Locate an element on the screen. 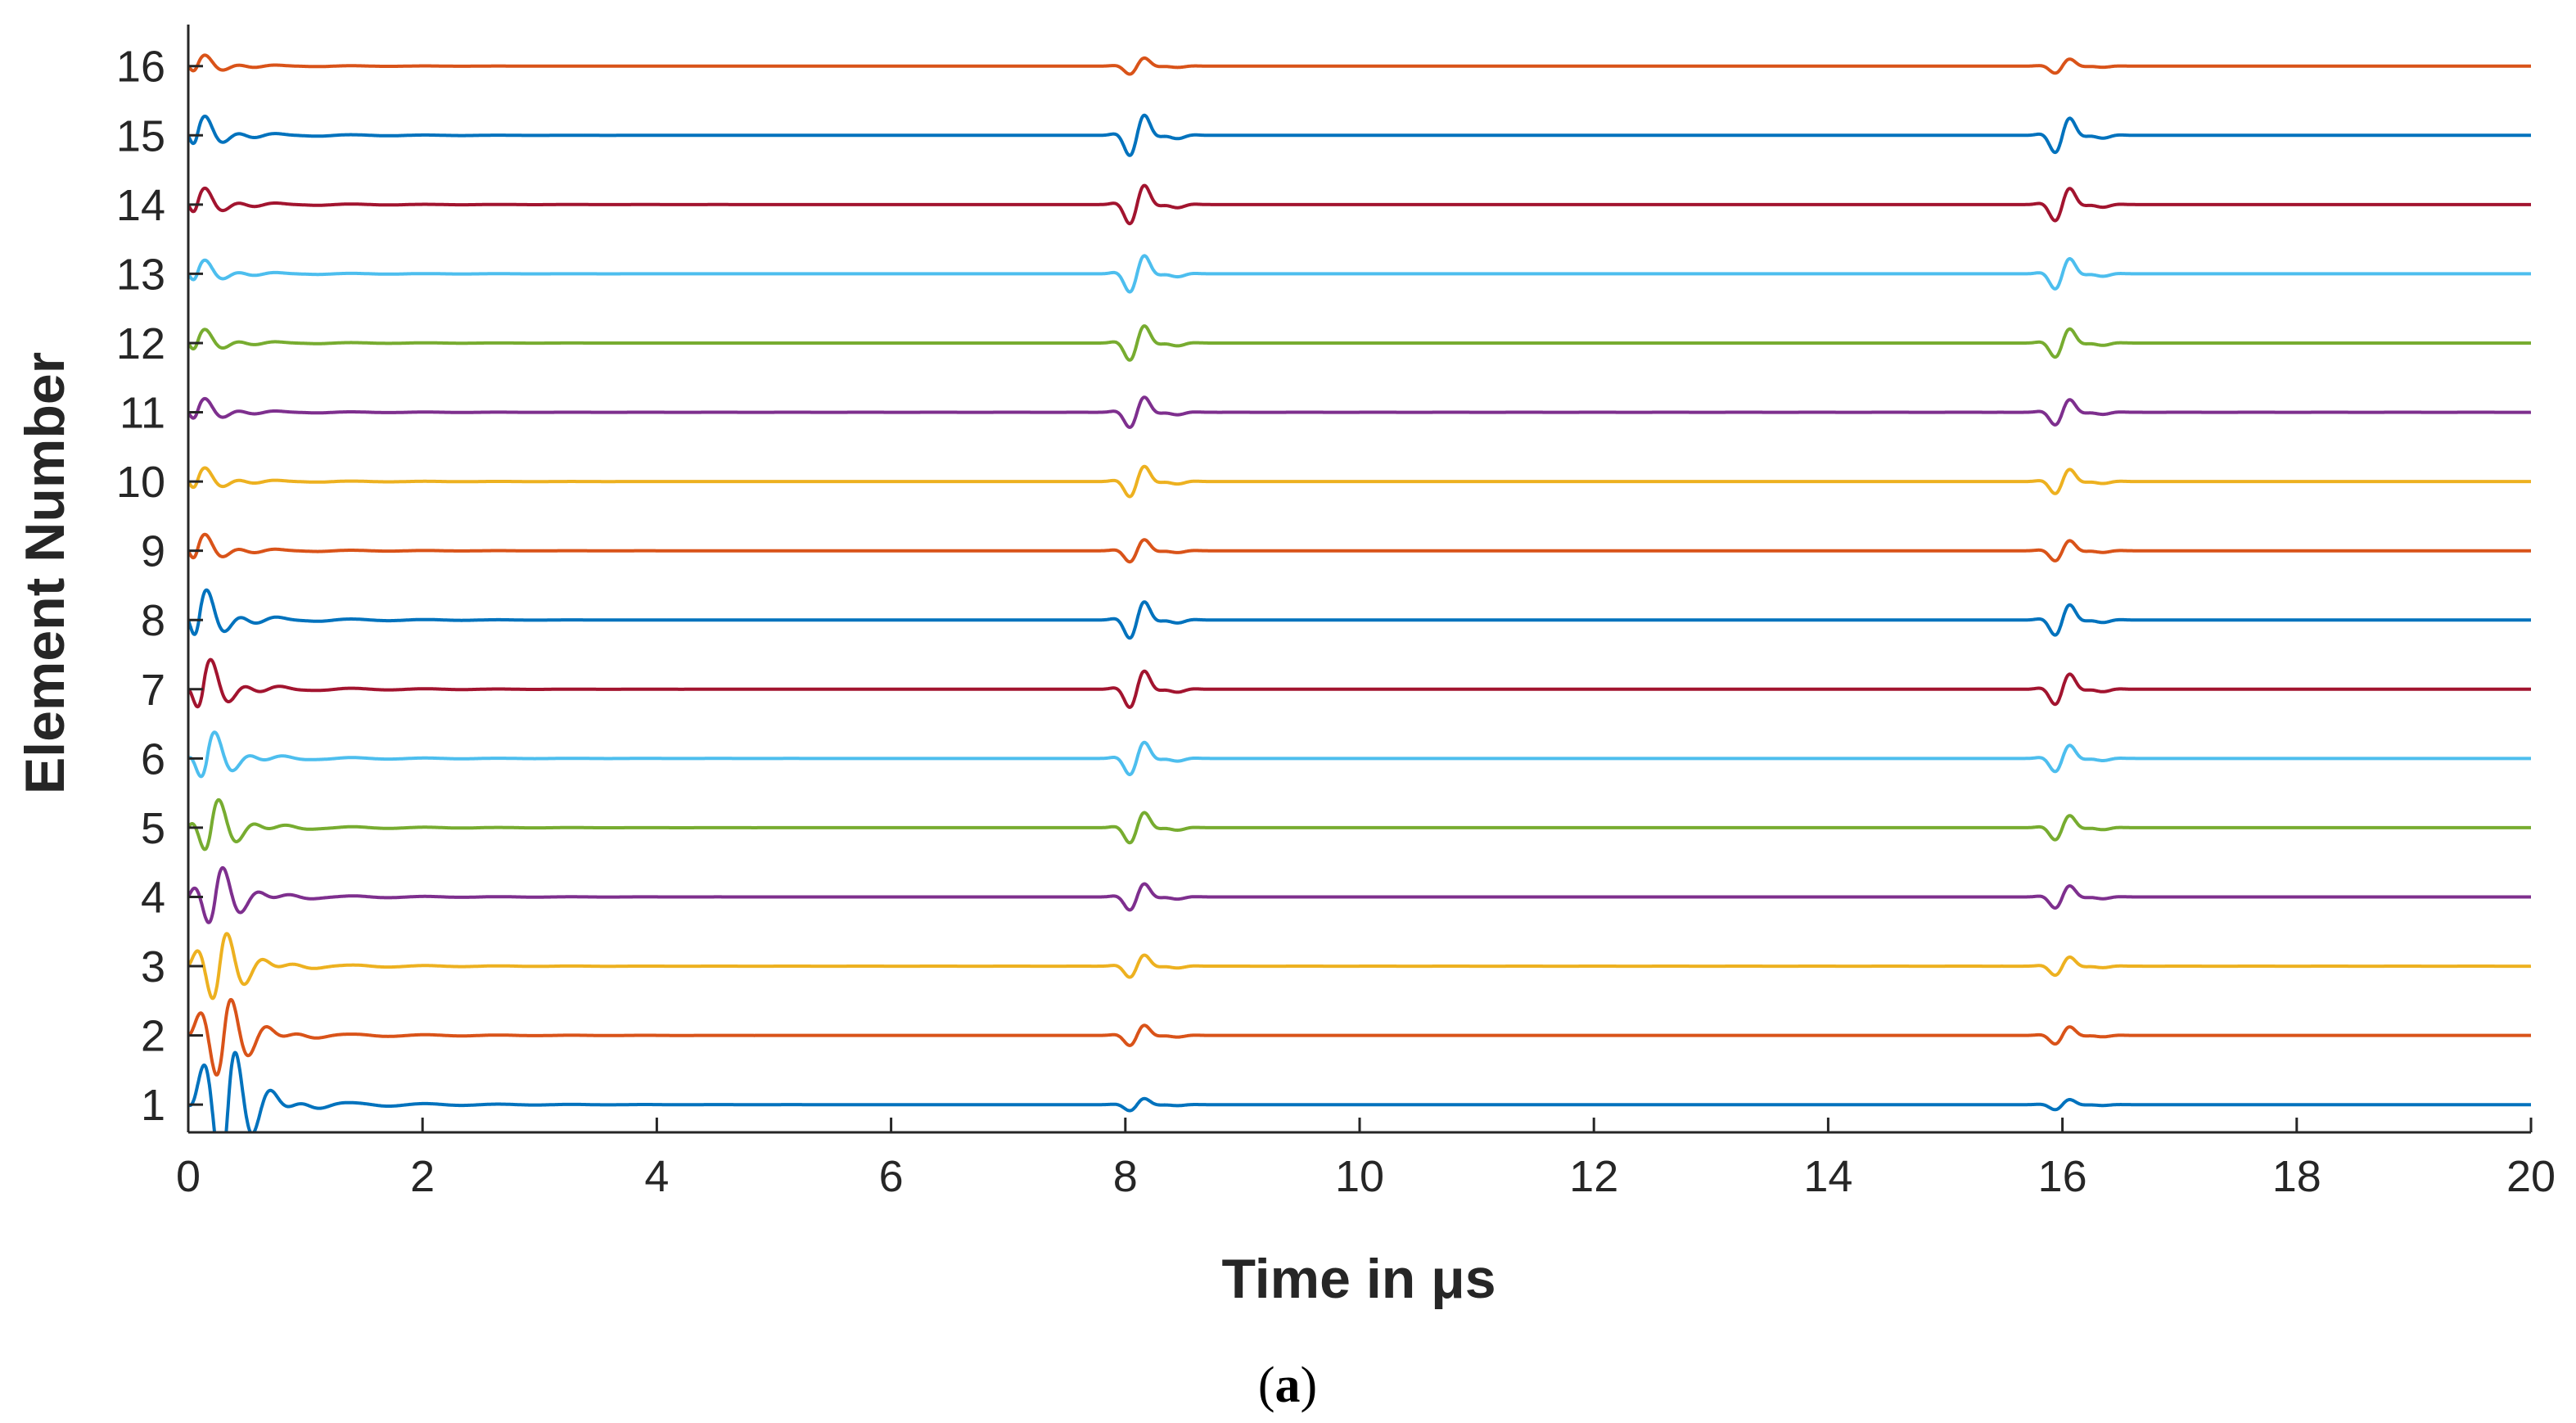 The image size is (2576, 1423). y-tick-label: 12 is located at coordinates (140, 343).